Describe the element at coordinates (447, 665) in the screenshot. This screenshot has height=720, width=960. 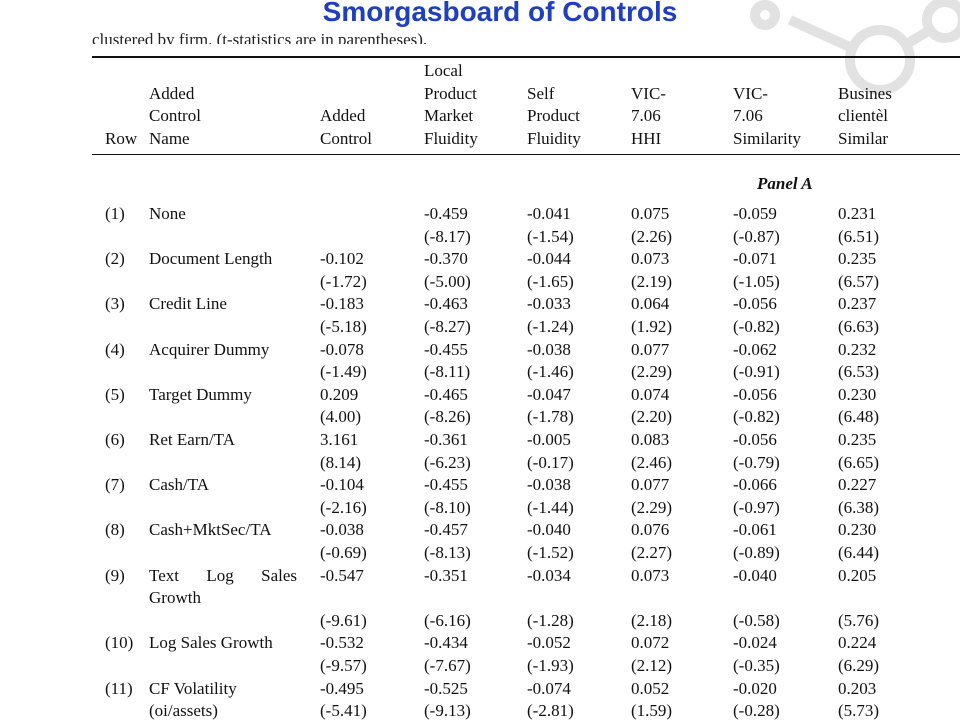
I see `t-statistic: (-7.67)` at that location.